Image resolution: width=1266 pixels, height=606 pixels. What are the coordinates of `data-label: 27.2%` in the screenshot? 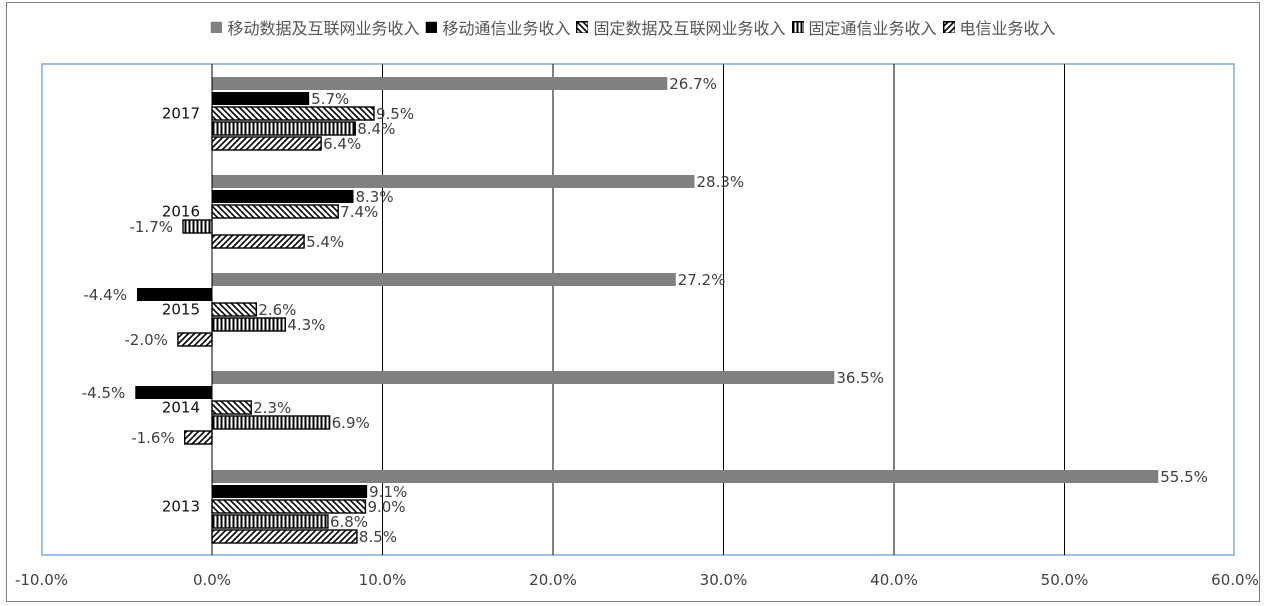 It's located at (702, 280).